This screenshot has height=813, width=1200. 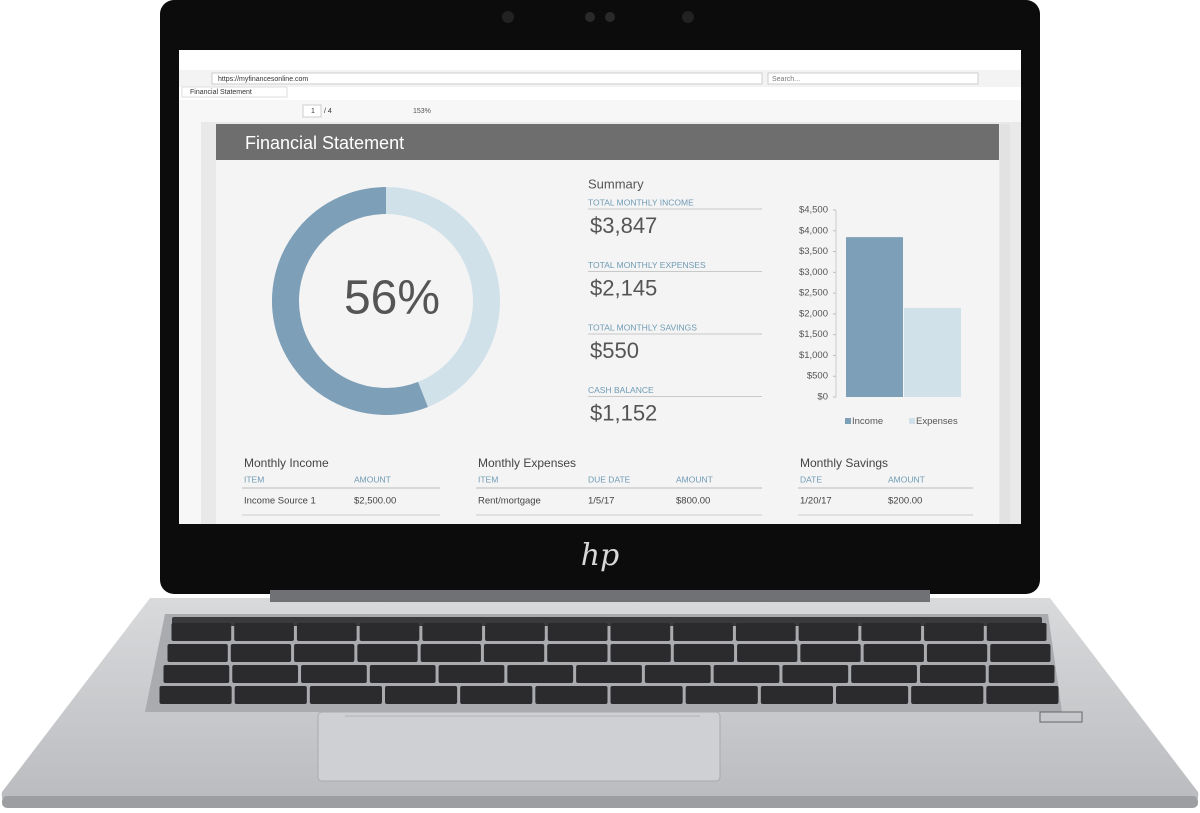 I want to click on viewer-toolbar, so click(x=600, y=111).